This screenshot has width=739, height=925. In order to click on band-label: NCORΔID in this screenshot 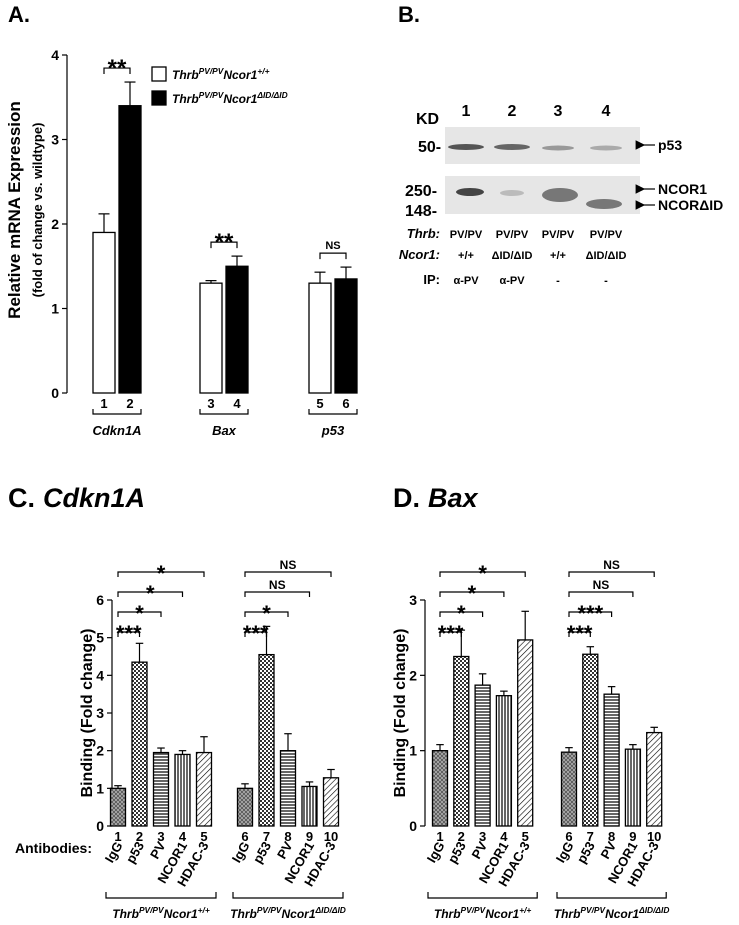, I will do `click(690, 205)`.